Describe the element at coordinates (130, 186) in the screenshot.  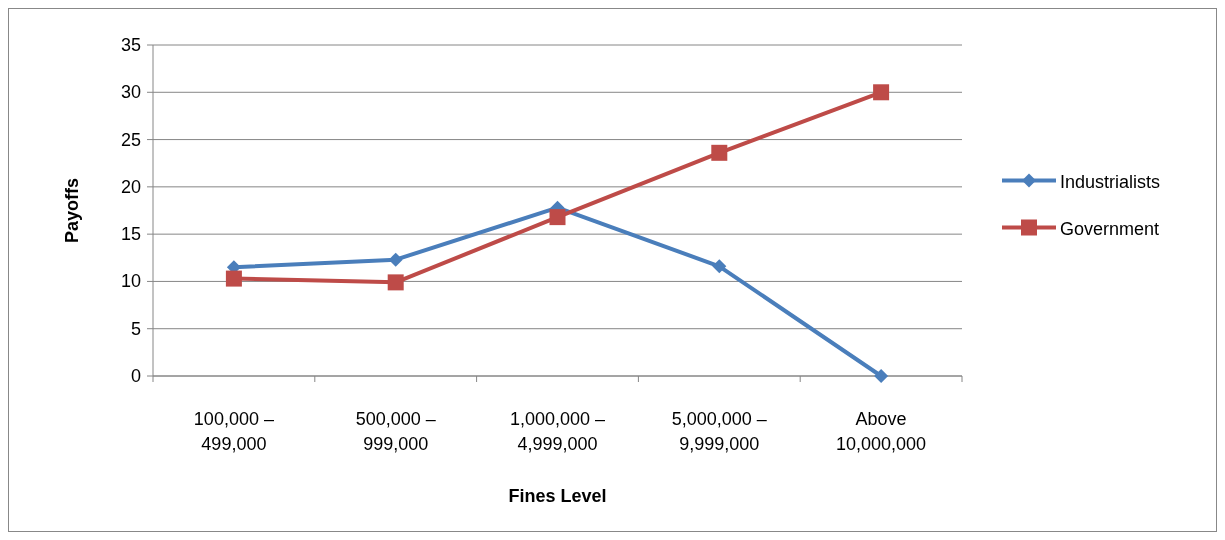
I see `y-tick-label: 20` at that location.